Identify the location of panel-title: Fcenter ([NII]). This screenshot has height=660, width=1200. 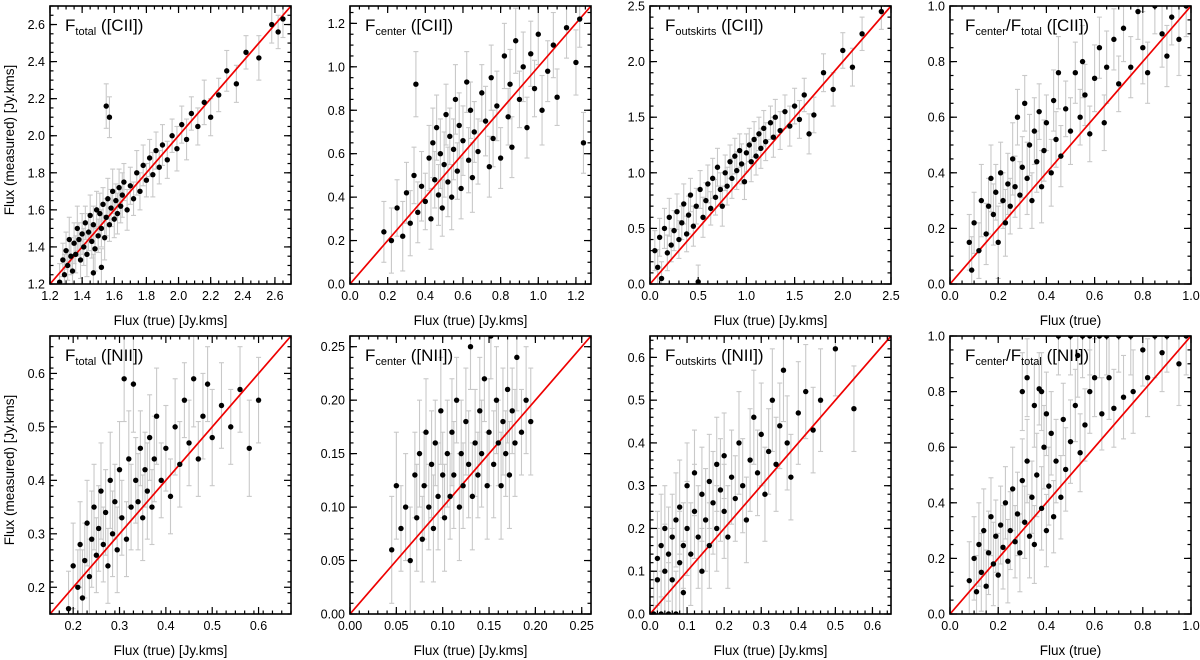
(409, 357).